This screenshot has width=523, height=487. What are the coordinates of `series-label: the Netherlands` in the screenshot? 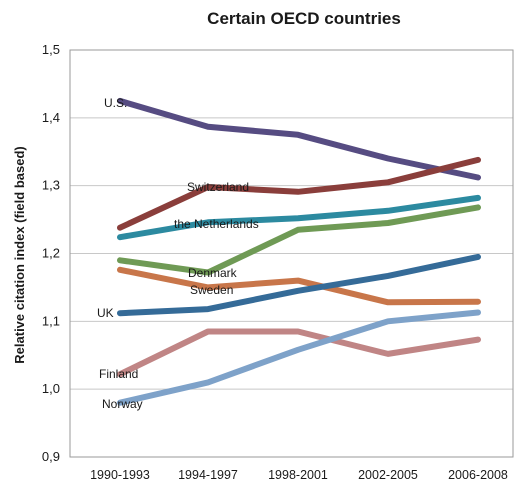 It's located at (216, 224).